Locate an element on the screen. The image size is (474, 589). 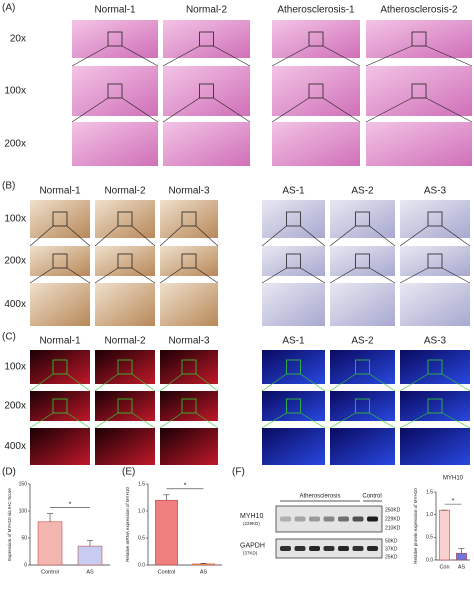
column-title: Atherosclerosis-1 is located at coordinates (316, 10).